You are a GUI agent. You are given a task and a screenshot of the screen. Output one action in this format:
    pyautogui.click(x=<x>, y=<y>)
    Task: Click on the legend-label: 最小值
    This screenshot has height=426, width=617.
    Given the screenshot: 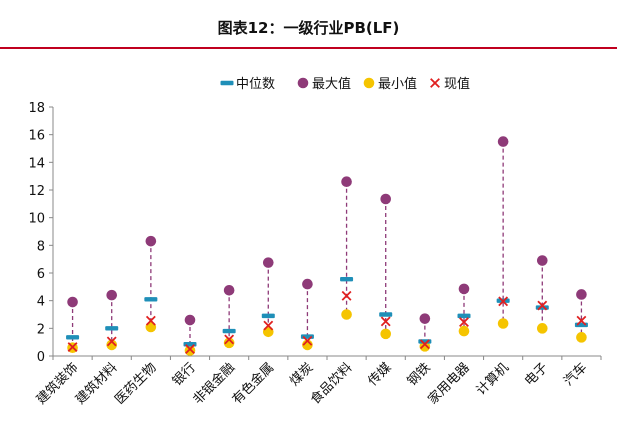 What is the action you would take?
    pyautogui.click(x=397, y=84)
    